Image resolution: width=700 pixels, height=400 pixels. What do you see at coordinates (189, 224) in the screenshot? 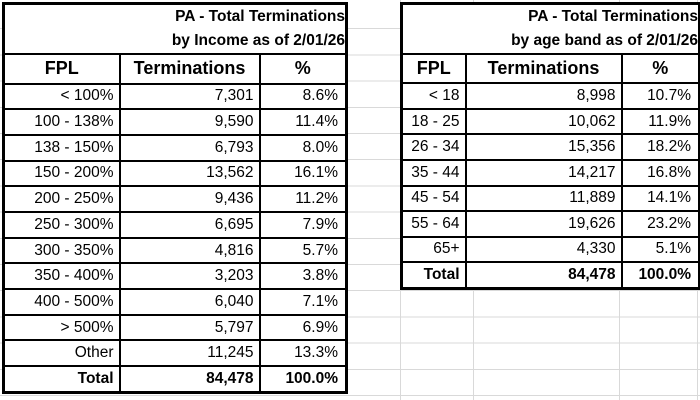
I see `terminations-cell: 6,695` at bounding box center [189, 224].